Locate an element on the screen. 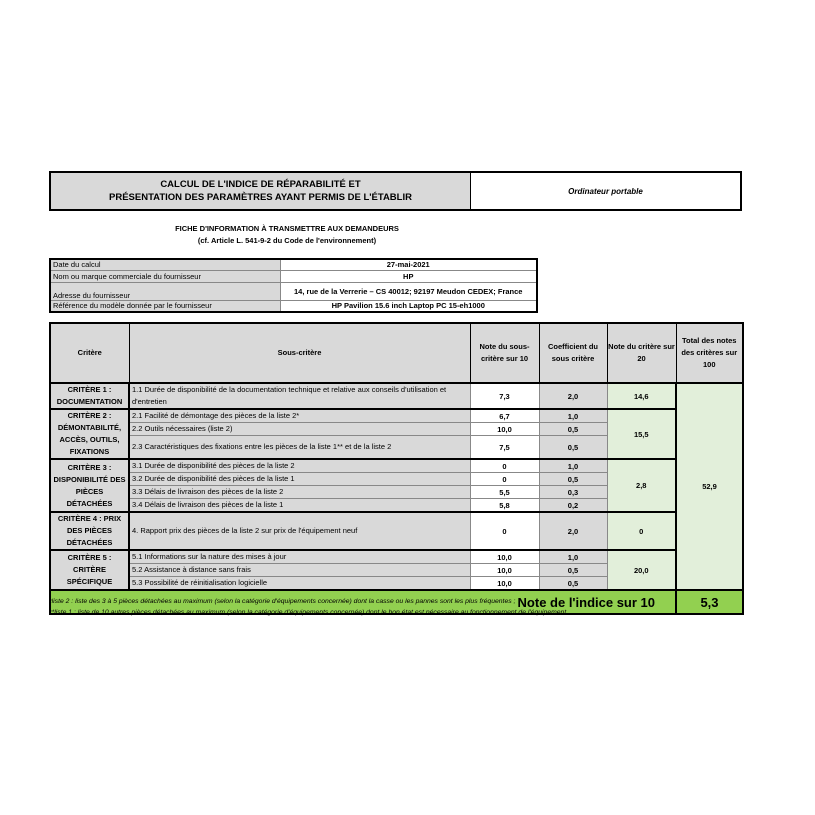  criterion-name: CRITÈRE 4 : PRIX DES PIÈCES DÉTACHÉES is located at coordinates (89, 531).